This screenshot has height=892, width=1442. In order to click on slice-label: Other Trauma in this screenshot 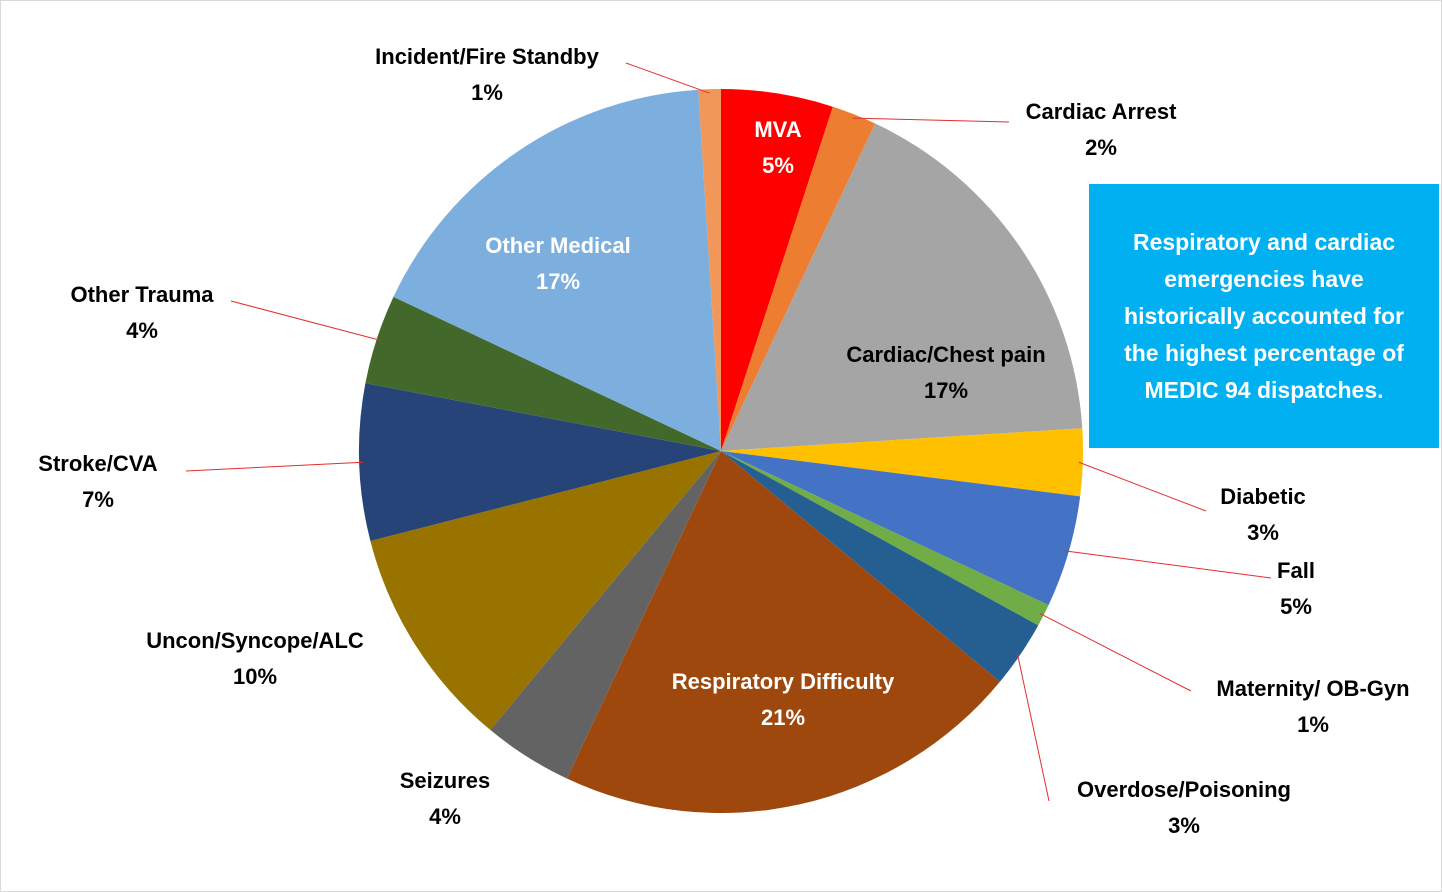, I will do `click(142, 294)`.